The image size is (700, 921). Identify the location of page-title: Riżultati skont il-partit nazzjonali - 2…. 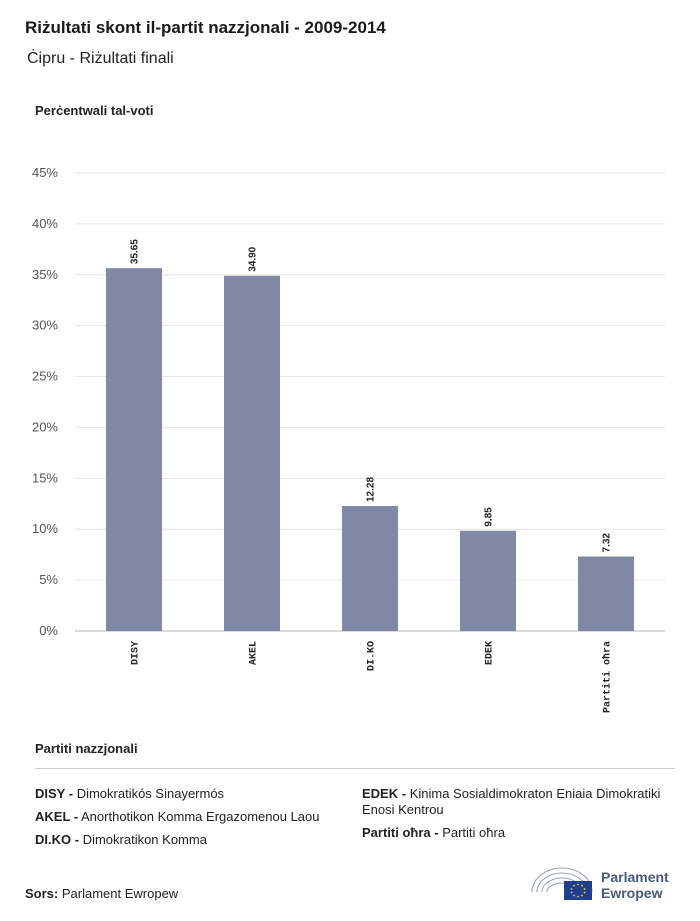
(205, 27).